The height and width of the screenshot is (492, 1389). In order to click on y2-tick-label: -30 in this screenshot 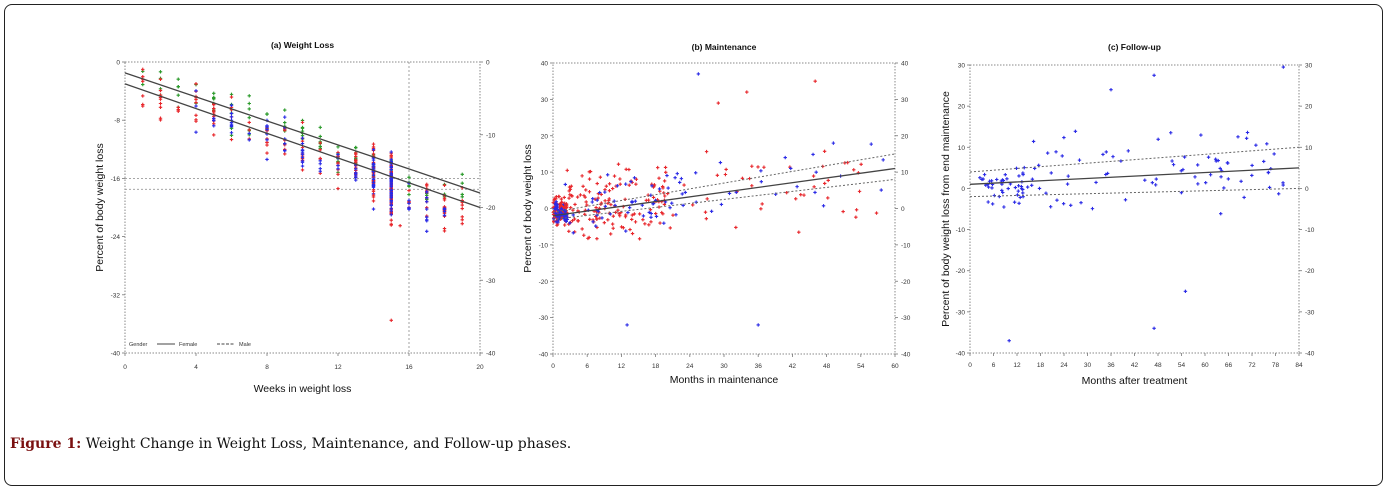, I will do `click(906, 318)`.